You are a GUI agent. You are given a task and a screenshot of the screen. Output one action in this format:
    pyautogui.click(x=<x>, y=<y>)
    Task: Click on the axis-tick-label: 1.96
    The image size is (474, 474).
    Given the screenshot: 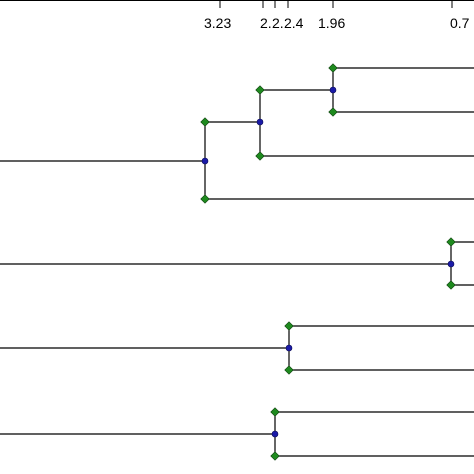 What is the action you would take?
    pyautogui.click(x=331, y=23)
    